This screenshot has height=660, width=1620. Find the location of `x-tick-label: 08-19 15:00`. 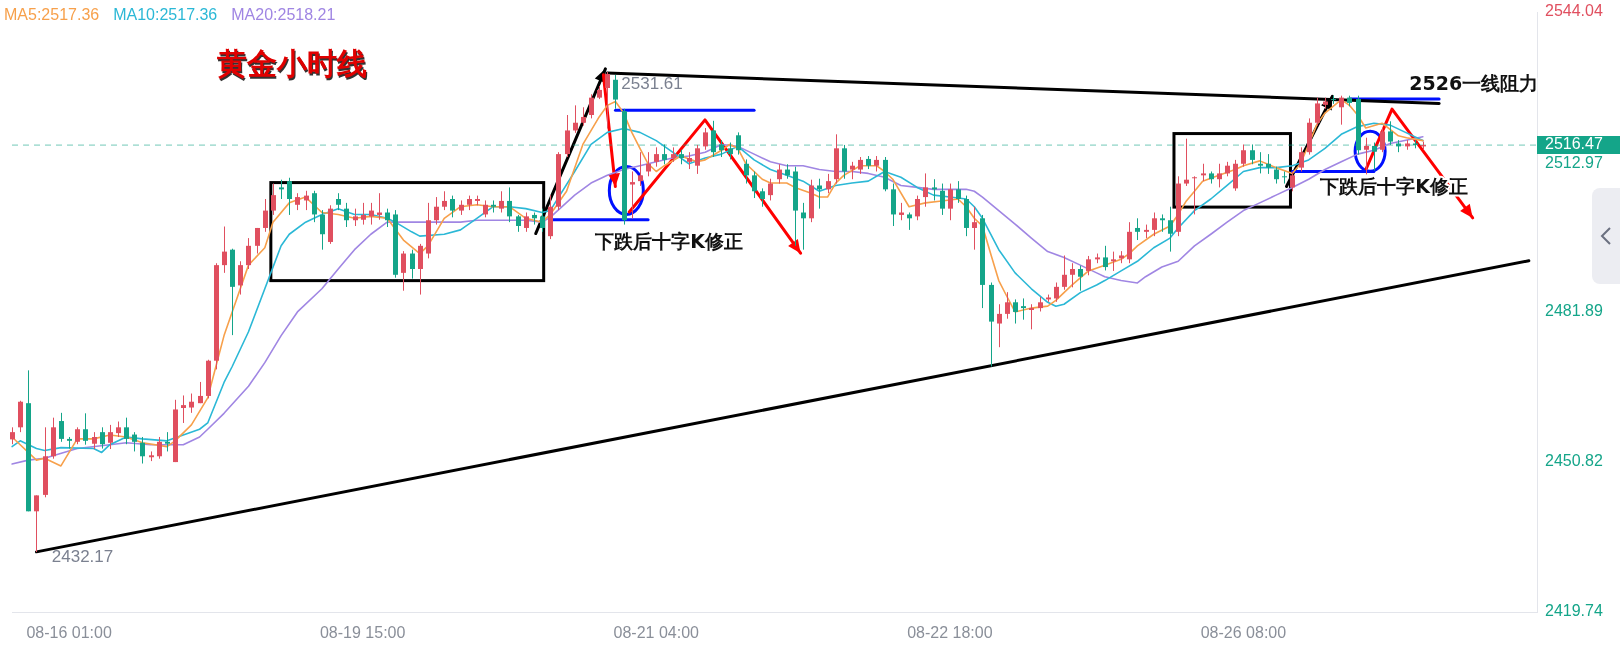

x-tick-label: 08-19 15:00 is located at coordinates (362, 633).